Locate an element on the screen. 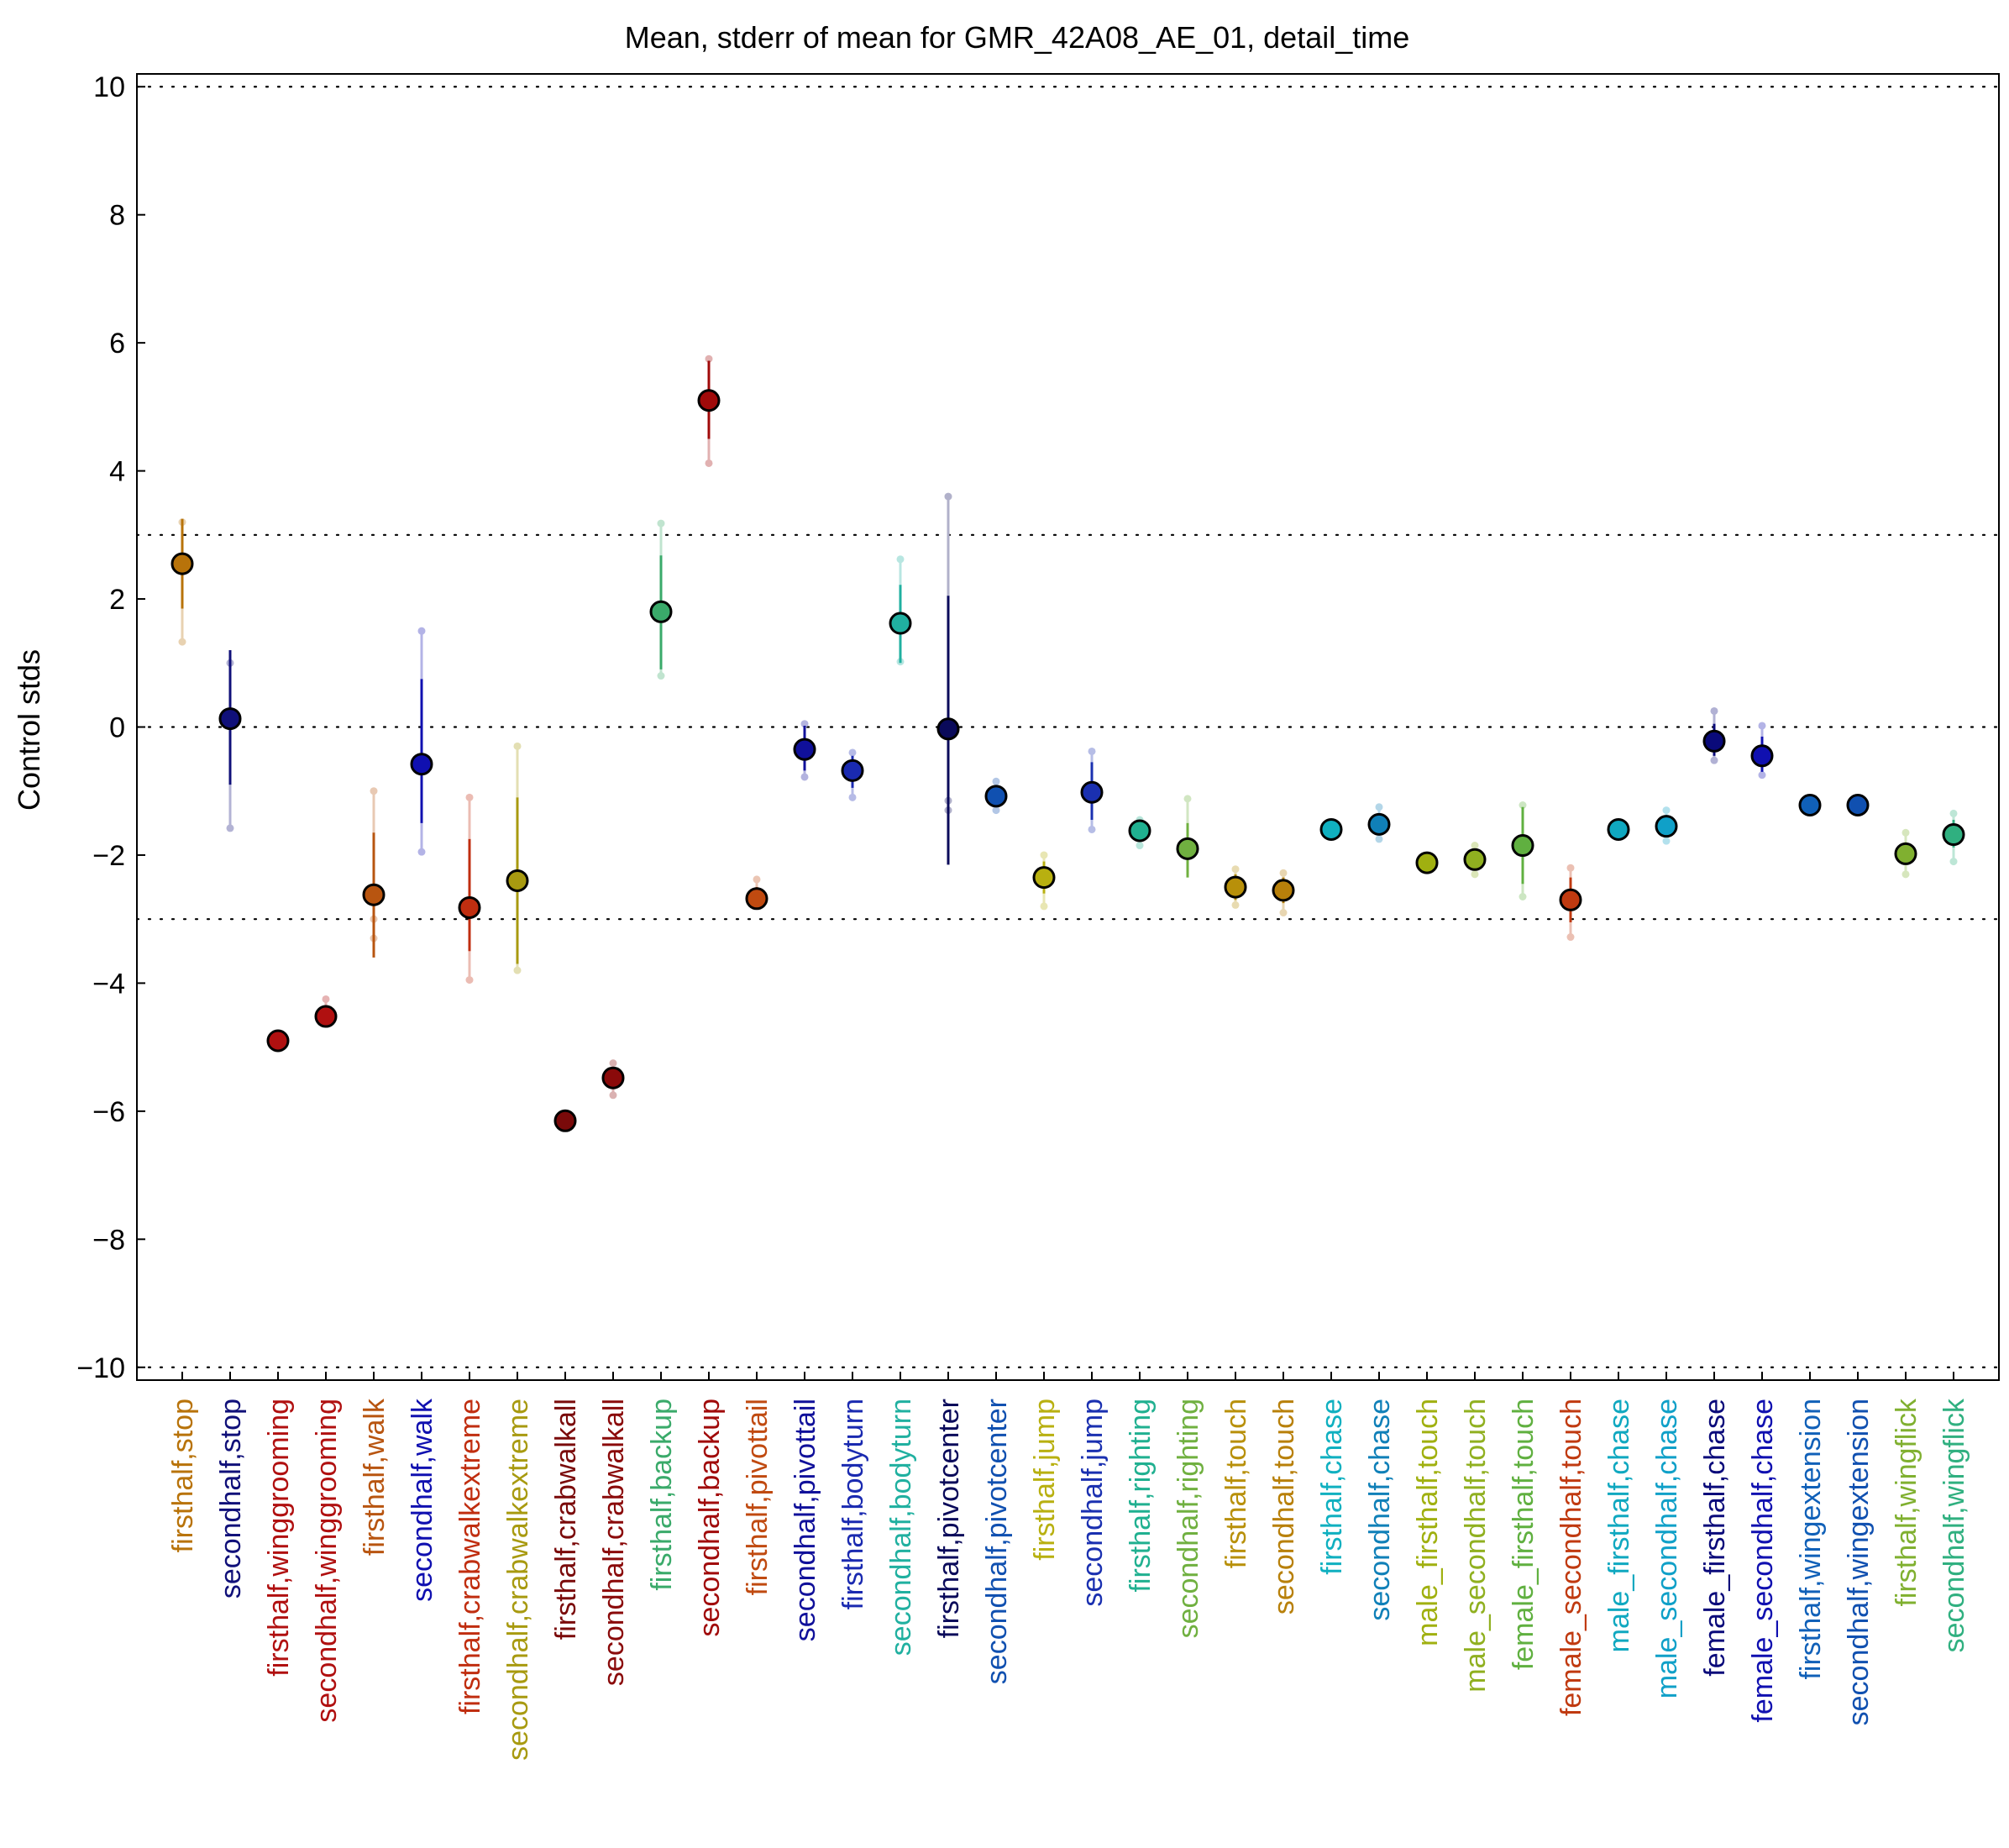  x-tick-label: female_secondhalf,touch is located at coordinates (1571, 1557).